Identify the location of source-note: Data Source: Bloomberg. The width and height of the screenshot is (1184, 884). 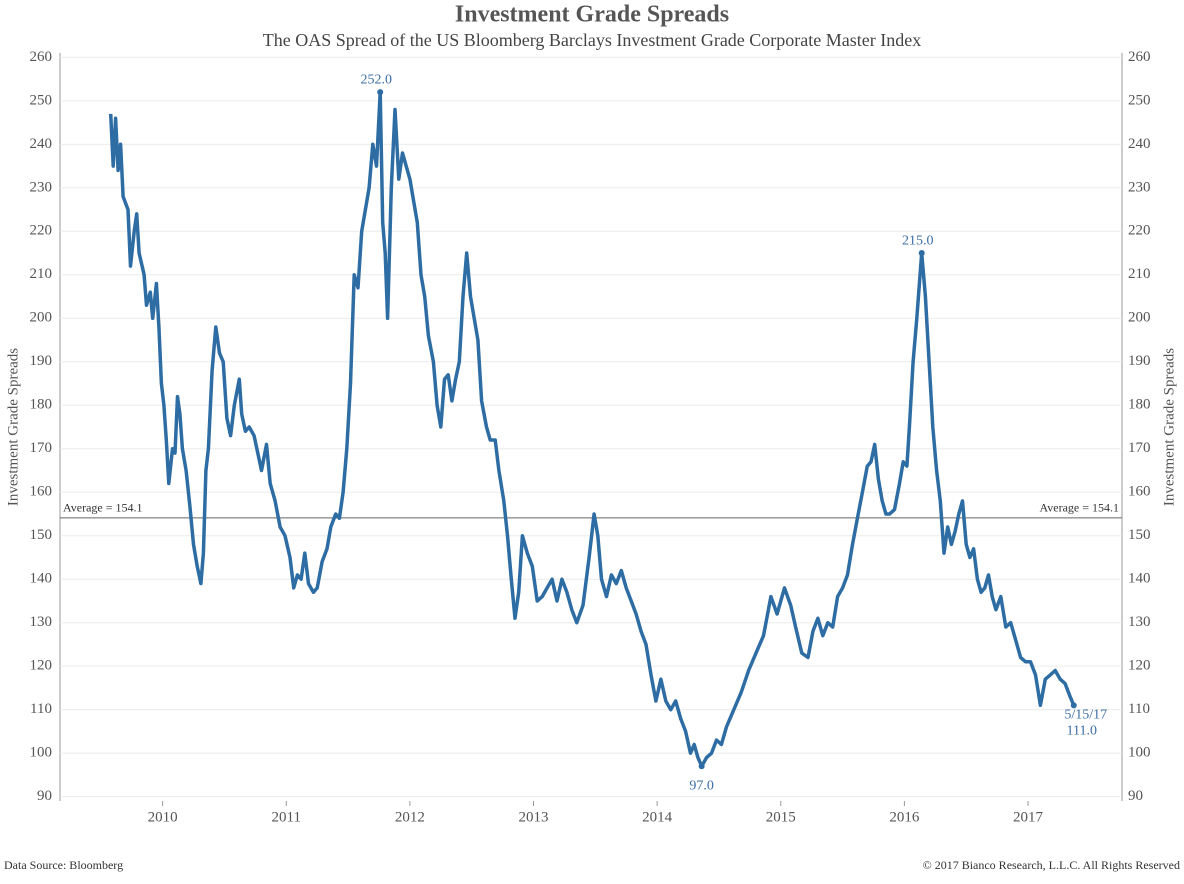
(63, 865).